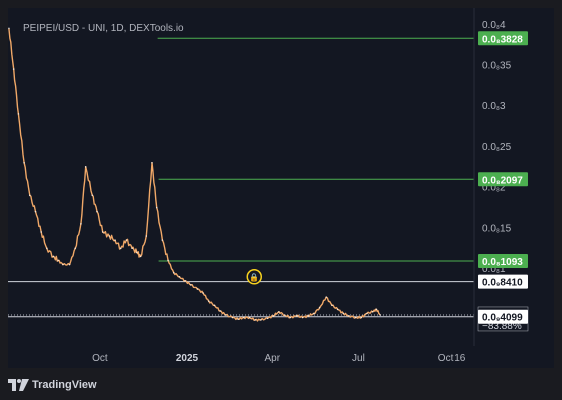 The height and width of the screenshot is (400, 562). I want to click on lock-marker-glyph: 🔒, so click(254, 277).